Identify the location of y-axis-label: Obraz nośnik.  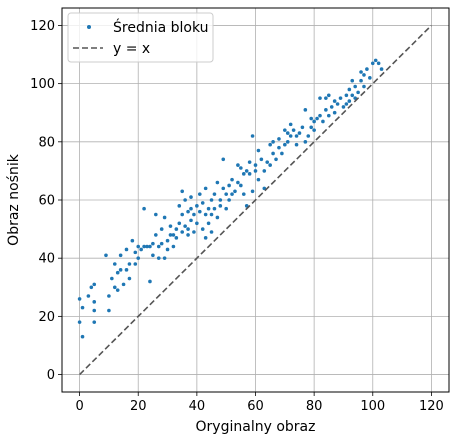
(14, 199).